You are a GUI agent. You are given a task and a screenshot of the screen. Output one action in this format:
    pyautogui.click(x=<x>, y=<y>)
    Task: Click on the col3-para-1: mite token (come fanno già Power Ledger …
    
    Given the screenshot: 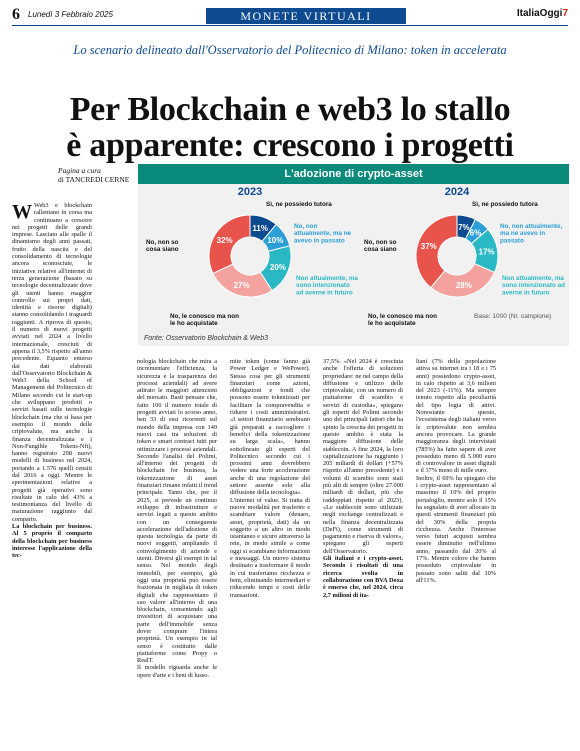 What is the action you would take?
    pyautogui.click(x=270, y=427)
    